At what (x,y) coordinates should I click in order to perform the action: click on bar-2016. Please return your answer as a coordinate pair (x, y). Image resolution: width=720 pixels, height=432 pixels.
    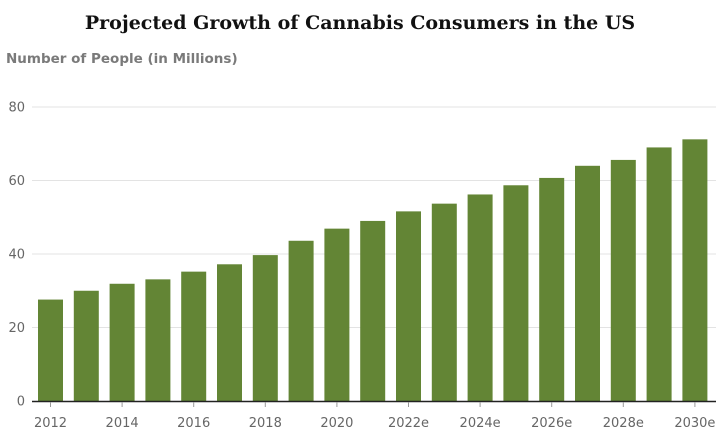
    Looking at the image, I should click on (194, 336).